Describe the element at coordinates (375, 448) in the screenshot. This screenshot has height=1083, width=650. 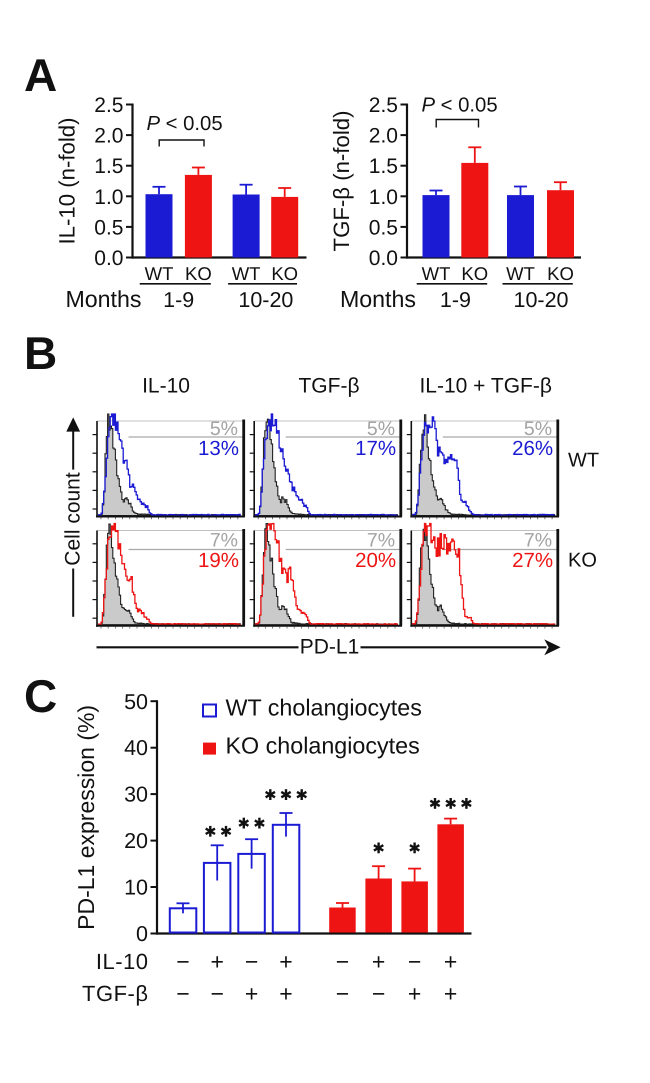
I see `svg-text: 17%` at that location.